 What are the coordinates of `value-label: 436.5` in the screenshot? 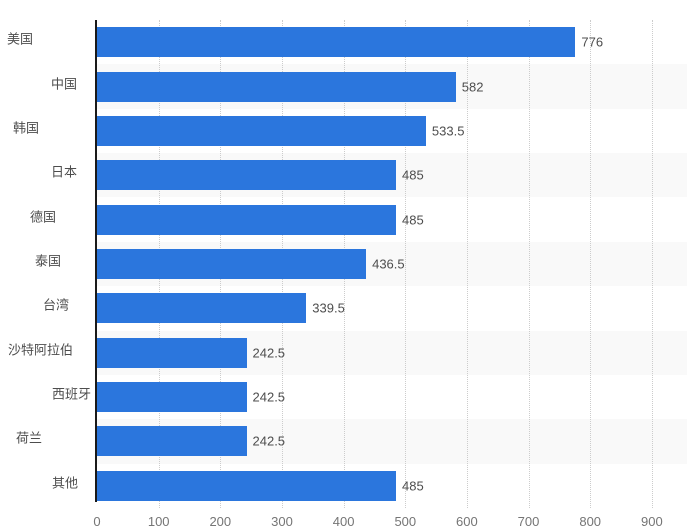 It's located at (388, 264).